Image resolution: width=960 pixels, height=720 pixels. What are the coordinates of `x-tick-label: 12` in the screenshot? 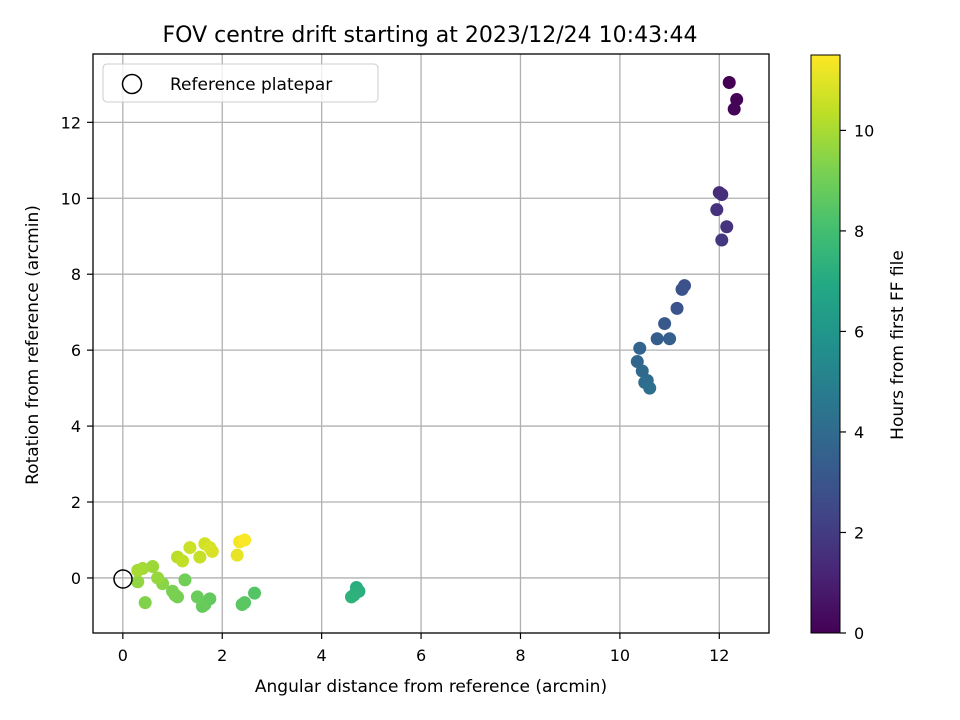 It's located at (719, 655).